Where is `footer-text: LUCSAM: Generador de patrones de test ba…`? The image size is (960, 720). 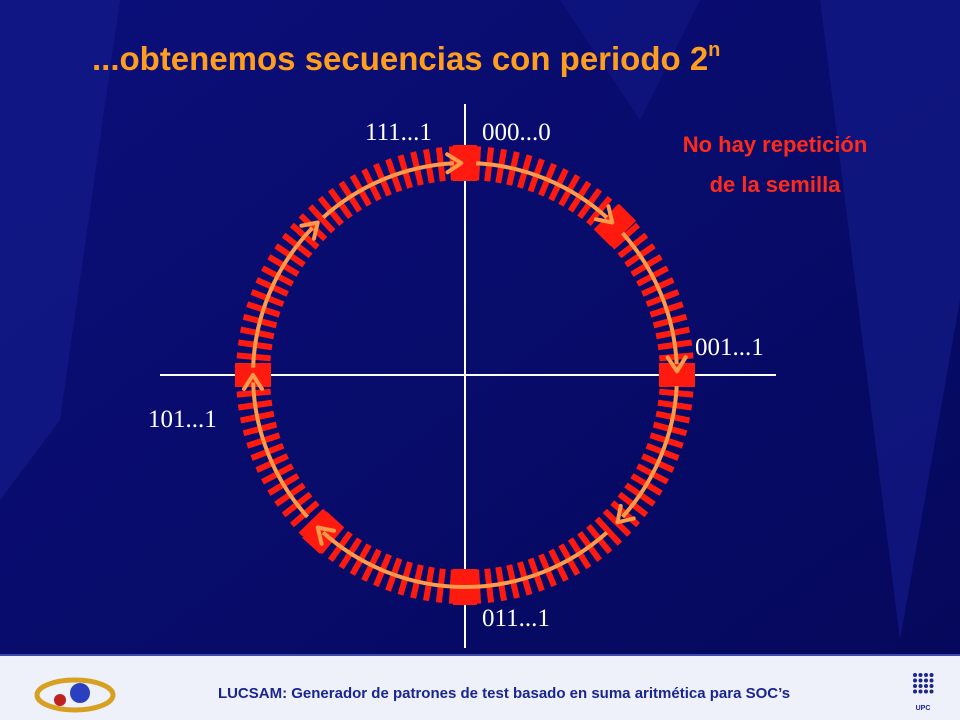 footer-text: LUCSAM: Generador de patrones de test ba… is located at coordinates (504, 693).